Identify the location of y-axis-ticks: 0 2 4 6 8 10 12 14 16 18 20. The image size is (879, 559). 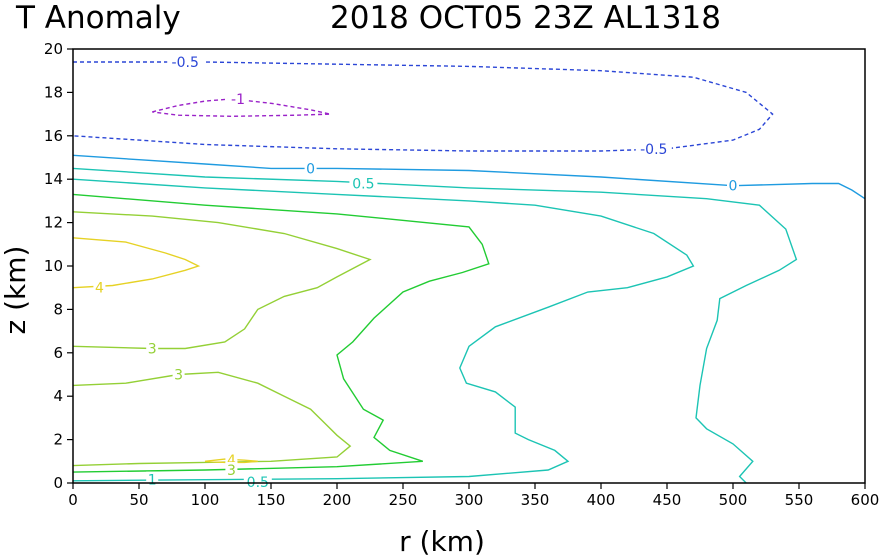
(58, 266).